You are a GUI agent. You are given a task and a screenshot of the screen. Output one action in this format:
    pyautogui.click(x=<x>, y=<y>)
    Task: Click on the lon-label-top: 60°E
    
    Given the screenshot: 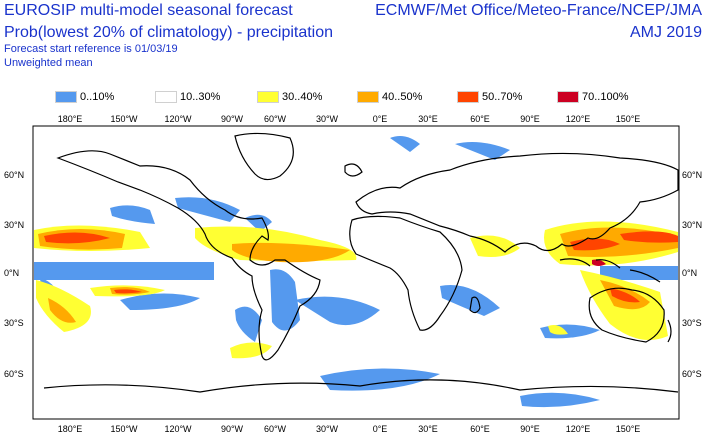 What is the action you would take?
    pyautogui.click(x=480, y=119)
    